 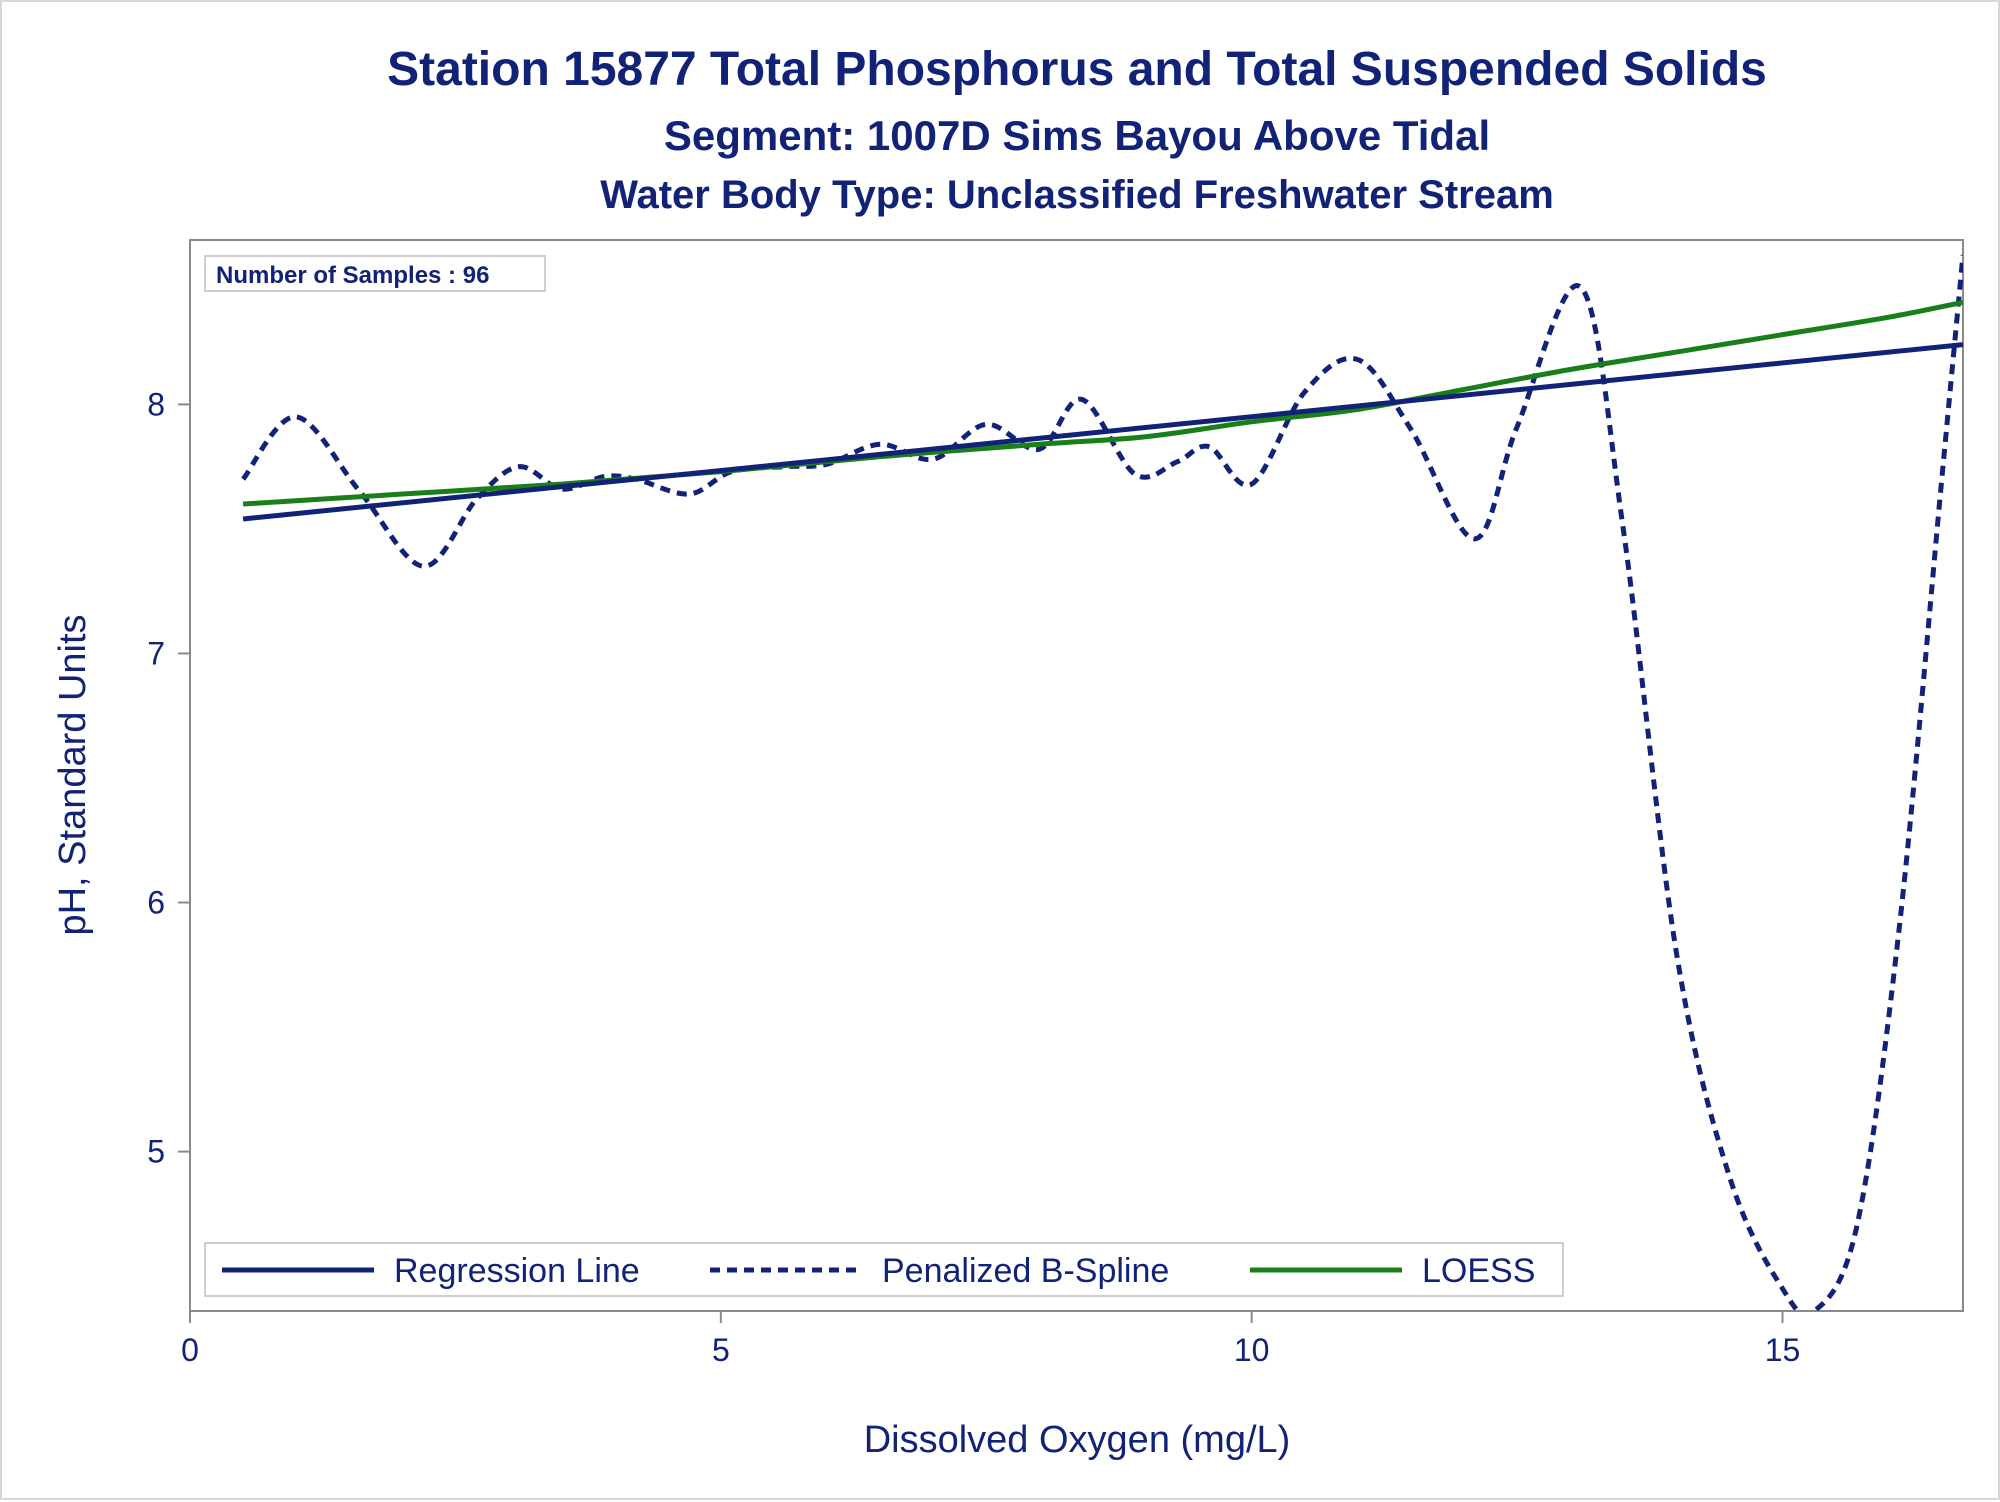 I want to click on x-tick-label: 0, so click(x=190, y=1350).